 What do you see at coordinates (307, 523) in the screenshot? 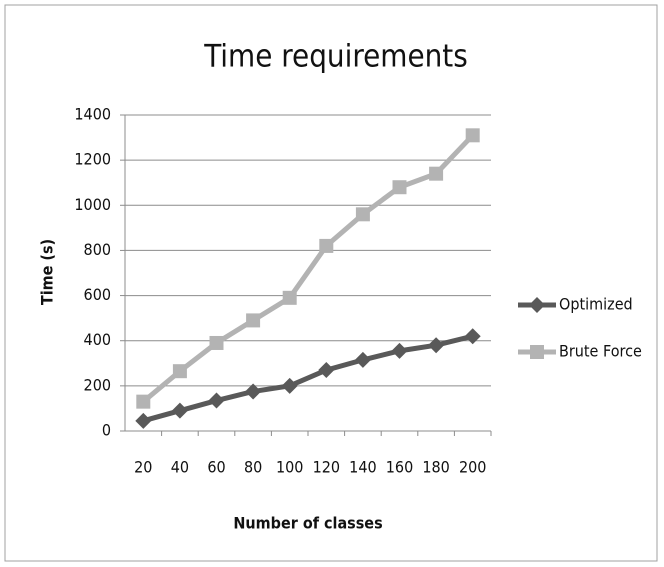
I see `x-axis-title: Number of classes` at bounding box center [307, 523].